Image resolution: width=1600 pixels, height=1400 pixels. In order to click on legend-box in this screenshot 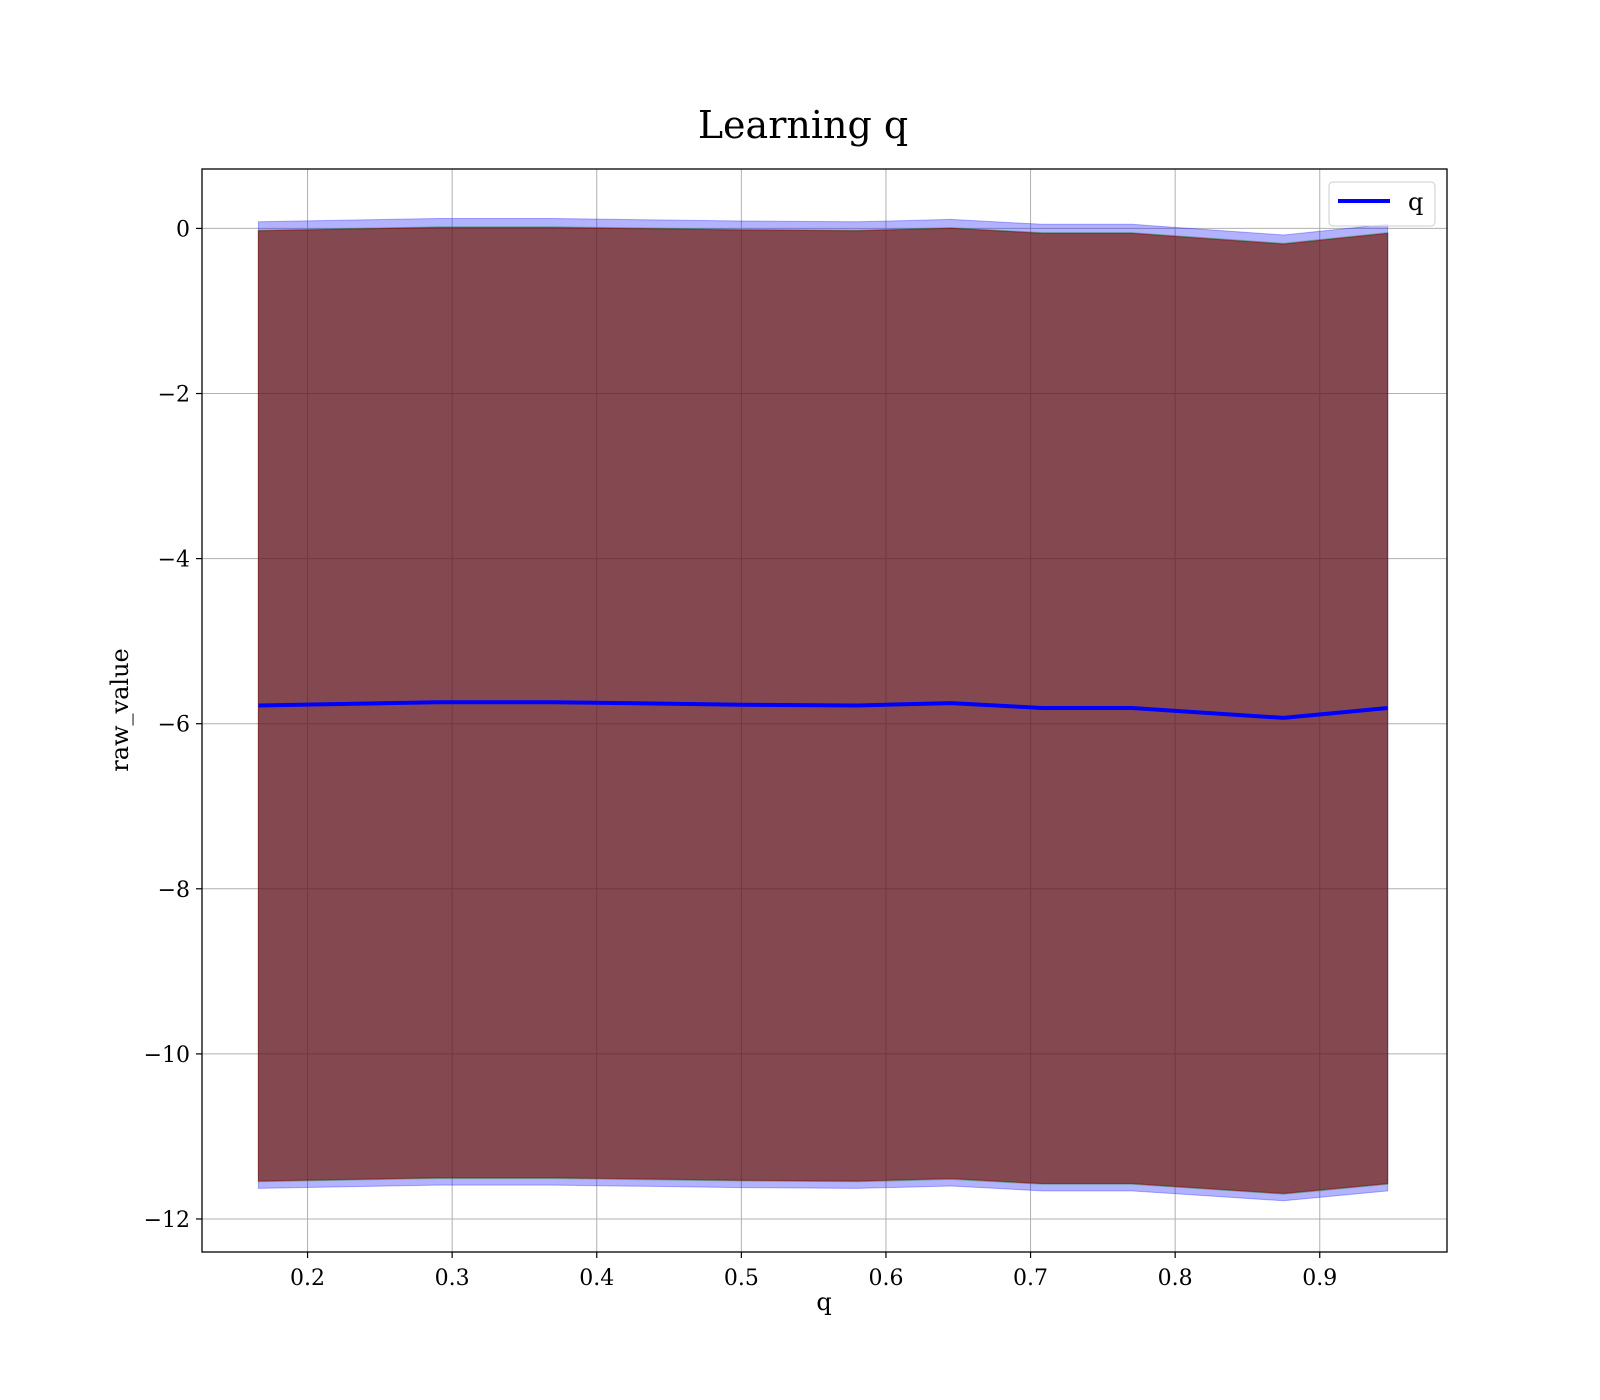, I will do `click(1382, 204)`.